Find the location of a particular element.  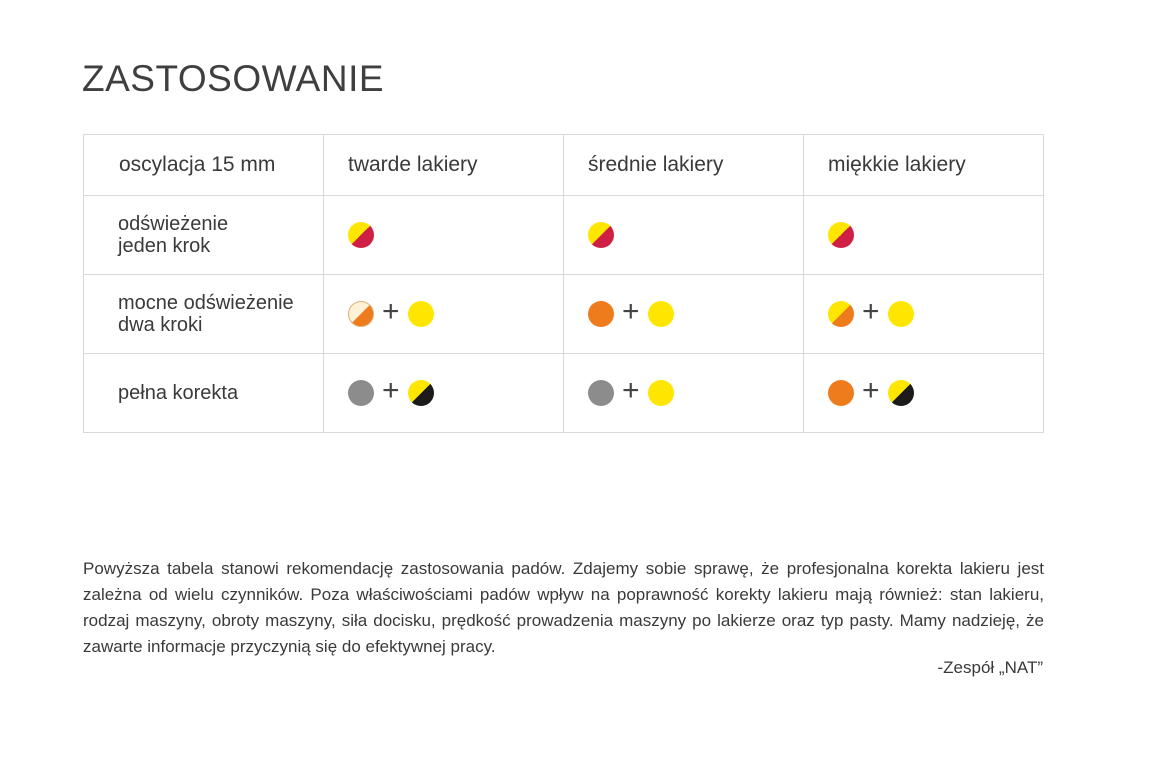

row-label-sub: jeden krok is located at coordinates (164, 246).